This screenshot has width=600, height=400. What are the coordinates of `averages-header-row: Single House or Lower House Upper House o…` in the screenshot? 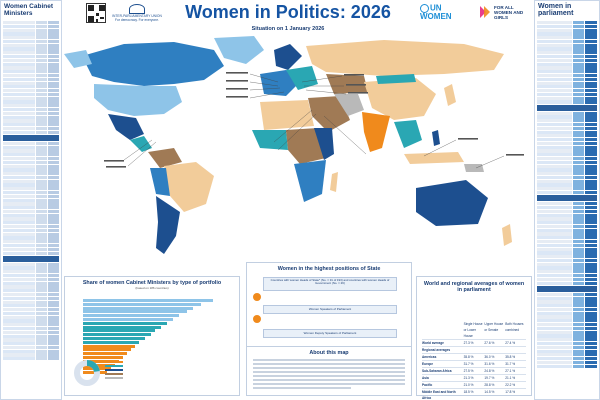 It's located at (474, 330).